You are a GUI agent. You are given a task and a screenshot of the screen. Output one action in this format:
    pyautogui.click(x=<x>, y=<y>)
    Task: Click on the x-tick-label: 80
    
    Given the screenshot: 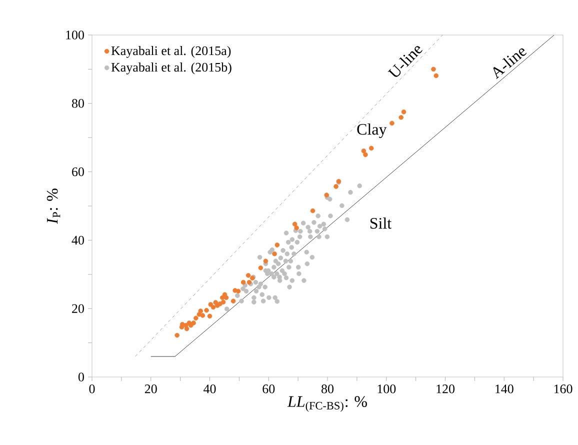 What is the action you would take?
    pyautogui.click(x=328, y=389)
    